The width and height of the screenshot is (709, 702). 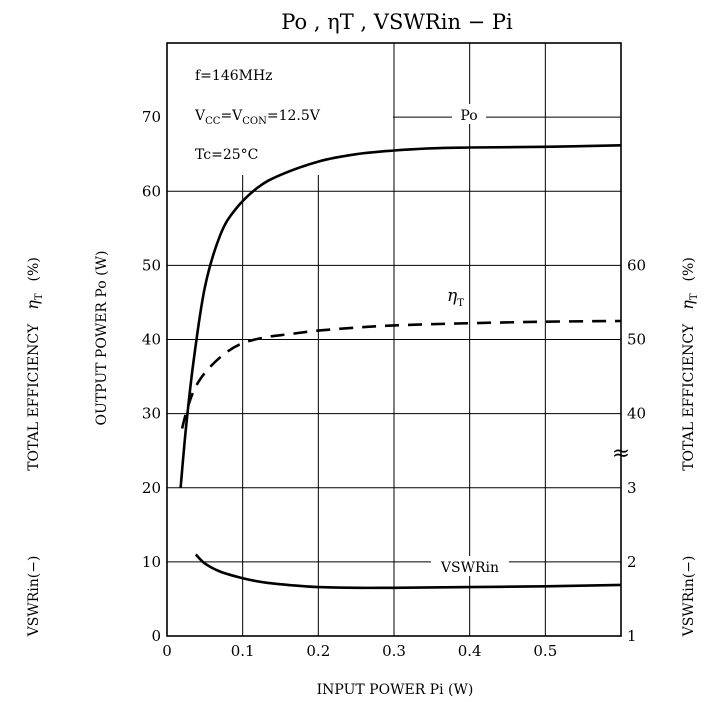 I want to click on series-label-po: Po, so click(x=468, y=116).